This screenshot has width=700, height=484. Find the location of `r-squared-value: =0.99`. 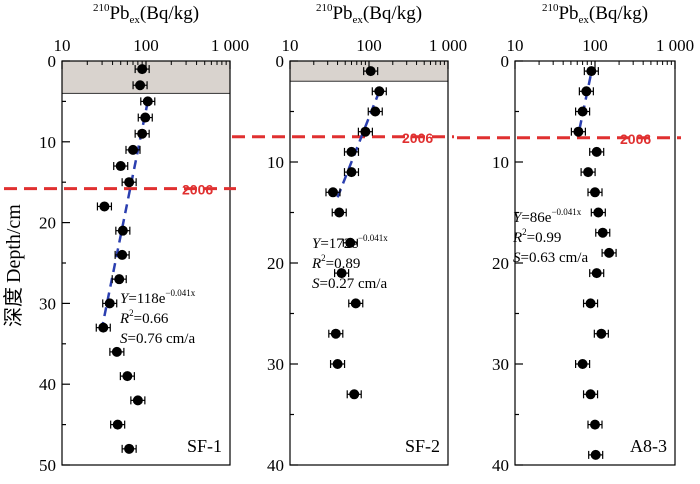

r-squared-value: =0.99 is located at coordinates (544, 238).